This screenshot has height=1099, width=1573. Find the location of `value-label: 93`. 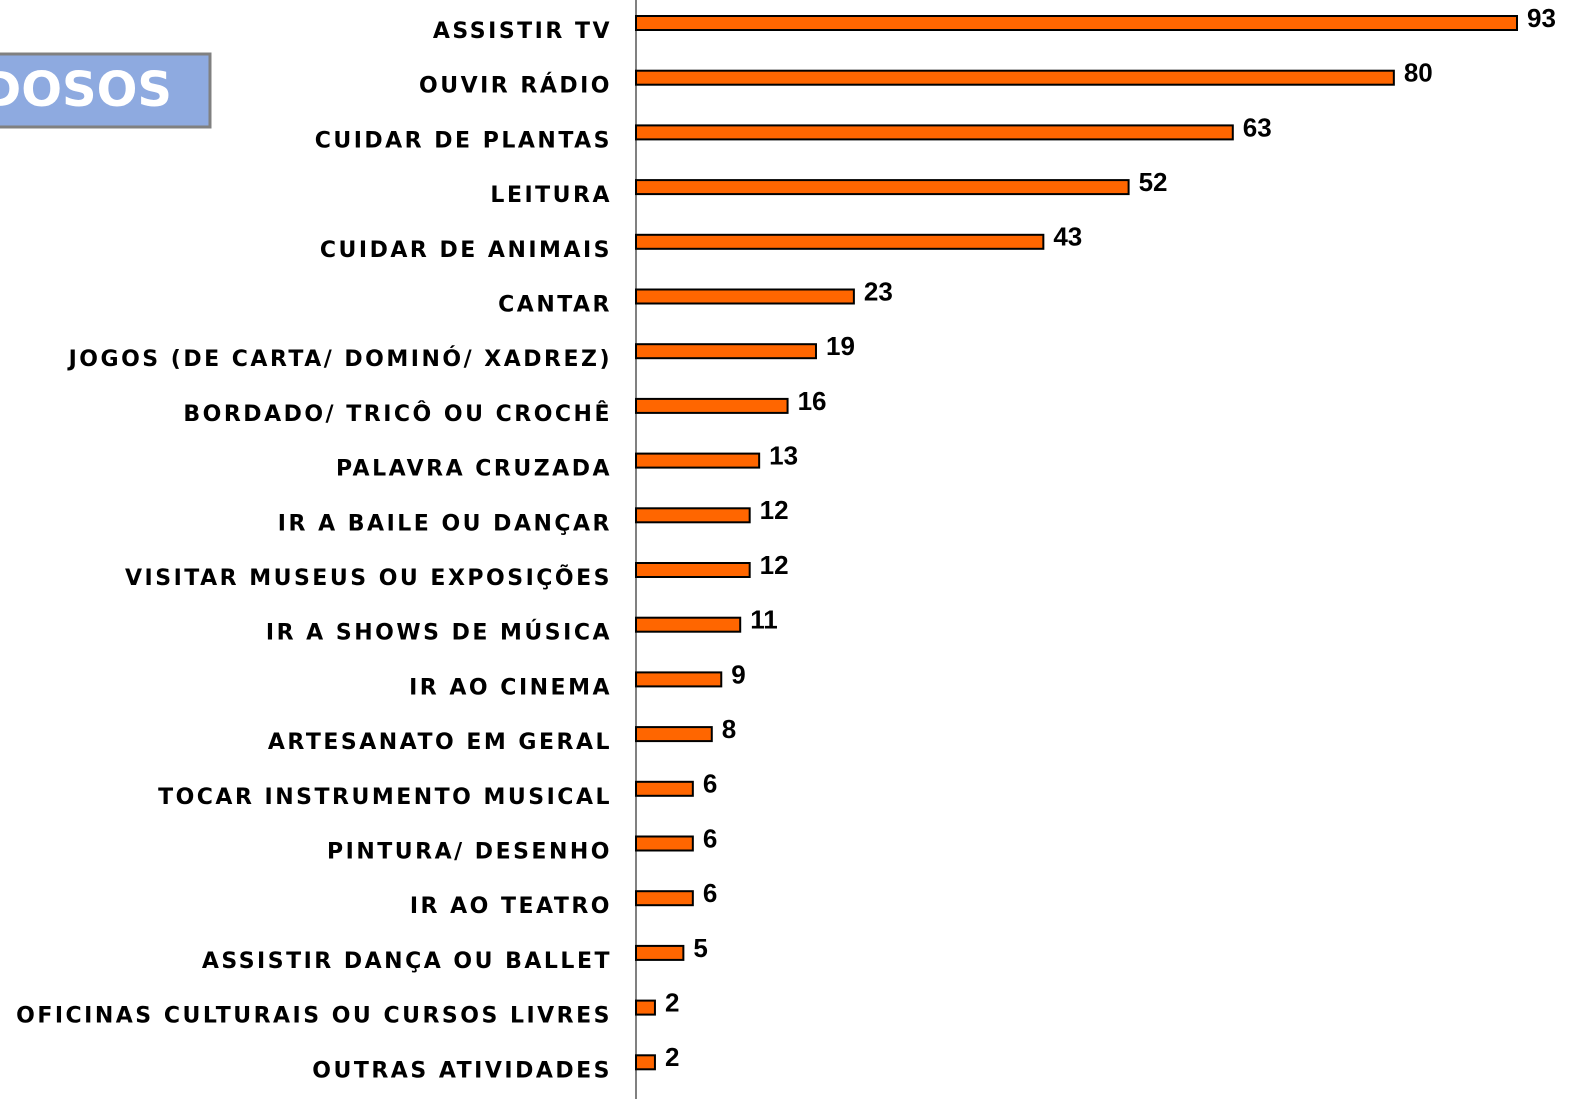

value-label: 93 is located at coordinates (1541, 18).